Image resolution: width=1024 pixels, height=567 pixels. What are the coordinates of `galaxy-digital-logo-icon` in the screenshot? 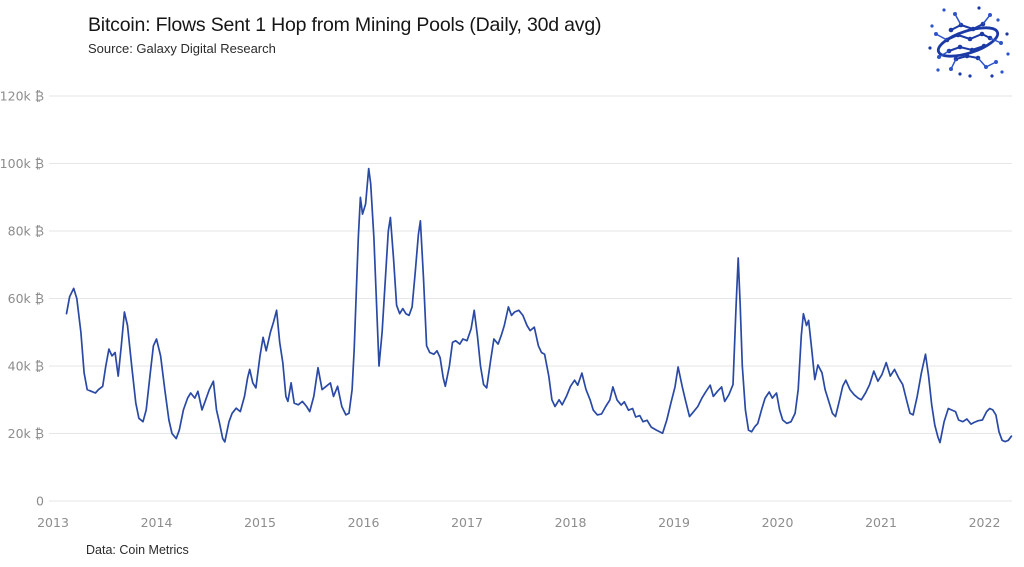 It's located at (969, 42).